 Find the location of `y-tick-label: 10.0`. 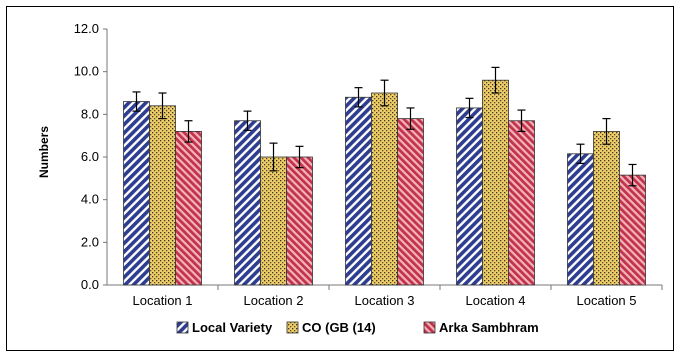

y-tick-label: 10.0 is located at coordinates (86, 71).